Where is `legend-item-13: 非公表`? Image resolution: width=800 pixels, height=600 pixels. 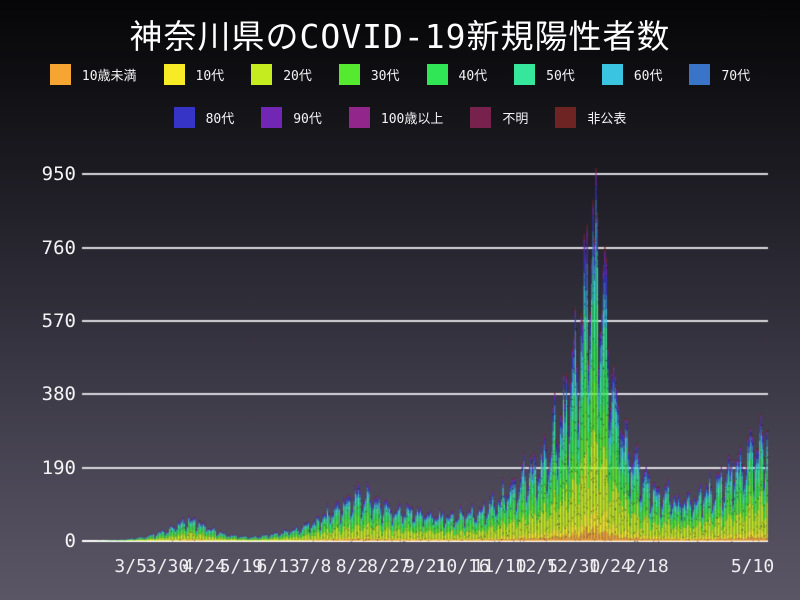
legend-item-13: 非公表 is located at coordinates (590, 117).